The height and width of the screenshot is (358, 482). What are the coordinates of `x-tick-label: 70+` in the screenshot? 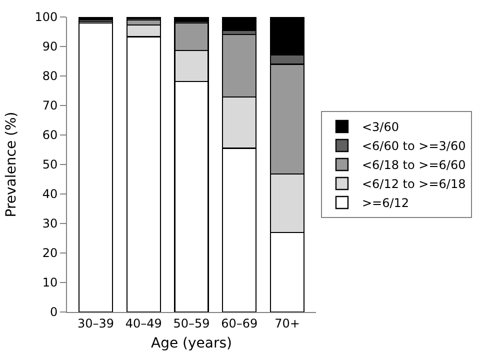 It's located at (287, 323).